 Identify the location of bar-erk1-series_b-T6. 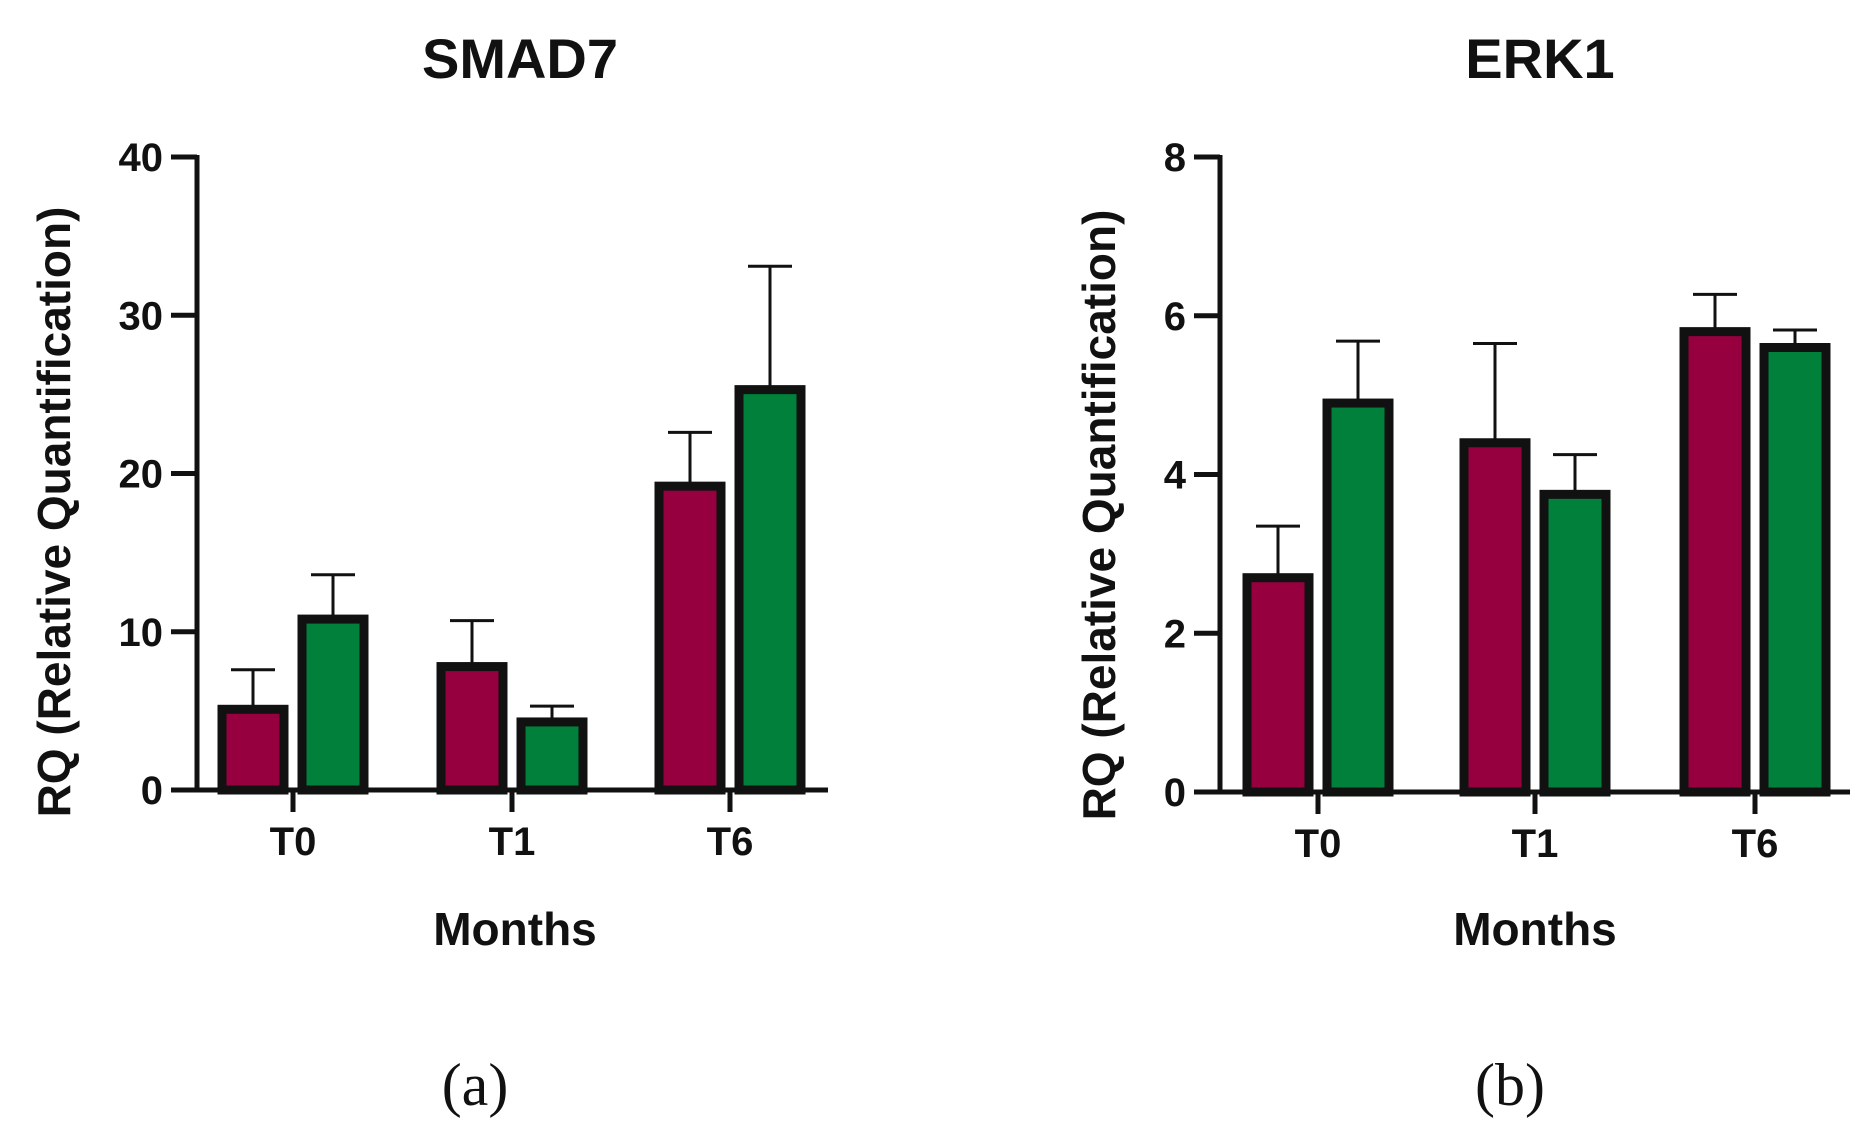
(1795, 570).